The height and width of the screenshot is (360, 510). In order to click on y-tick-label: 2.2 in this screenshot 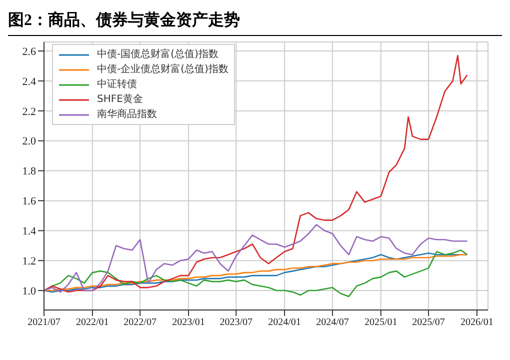, I will do `click(29, 112)`.